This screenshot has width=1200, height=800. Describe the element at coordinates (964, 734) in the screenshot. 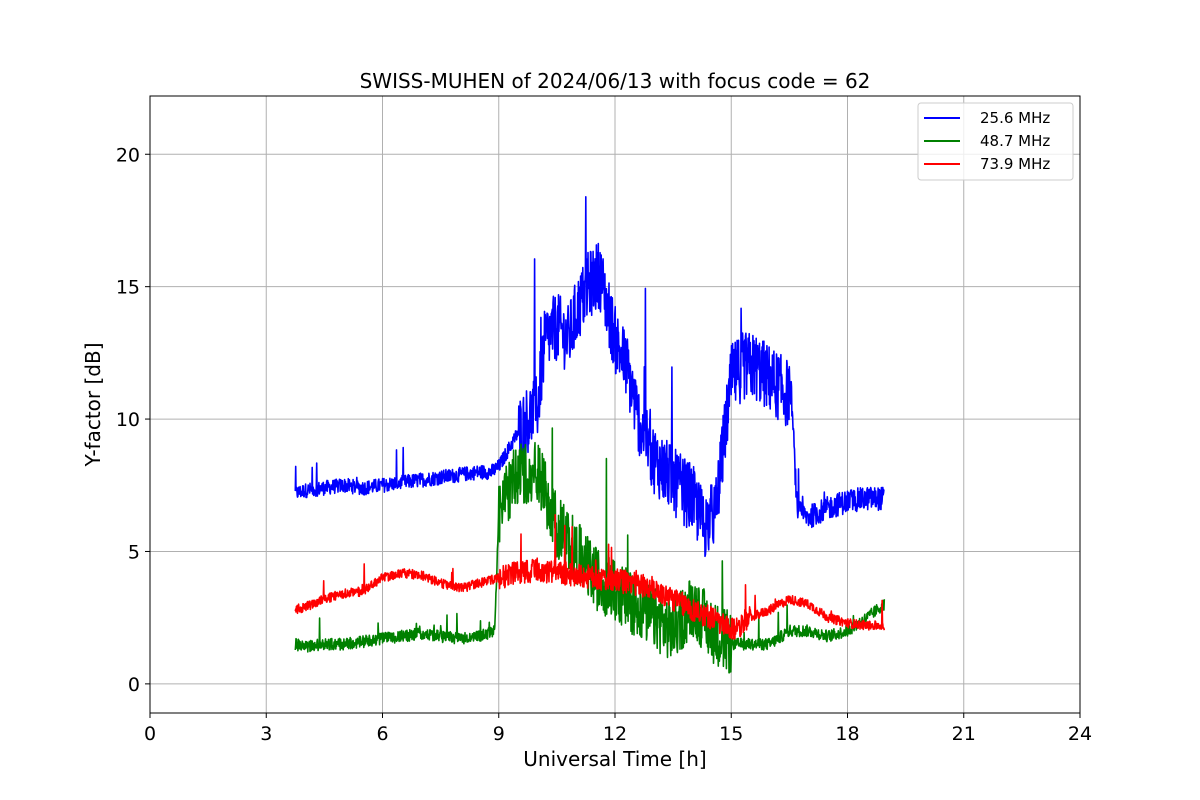

I see `x-tick-label: 21` at that location.